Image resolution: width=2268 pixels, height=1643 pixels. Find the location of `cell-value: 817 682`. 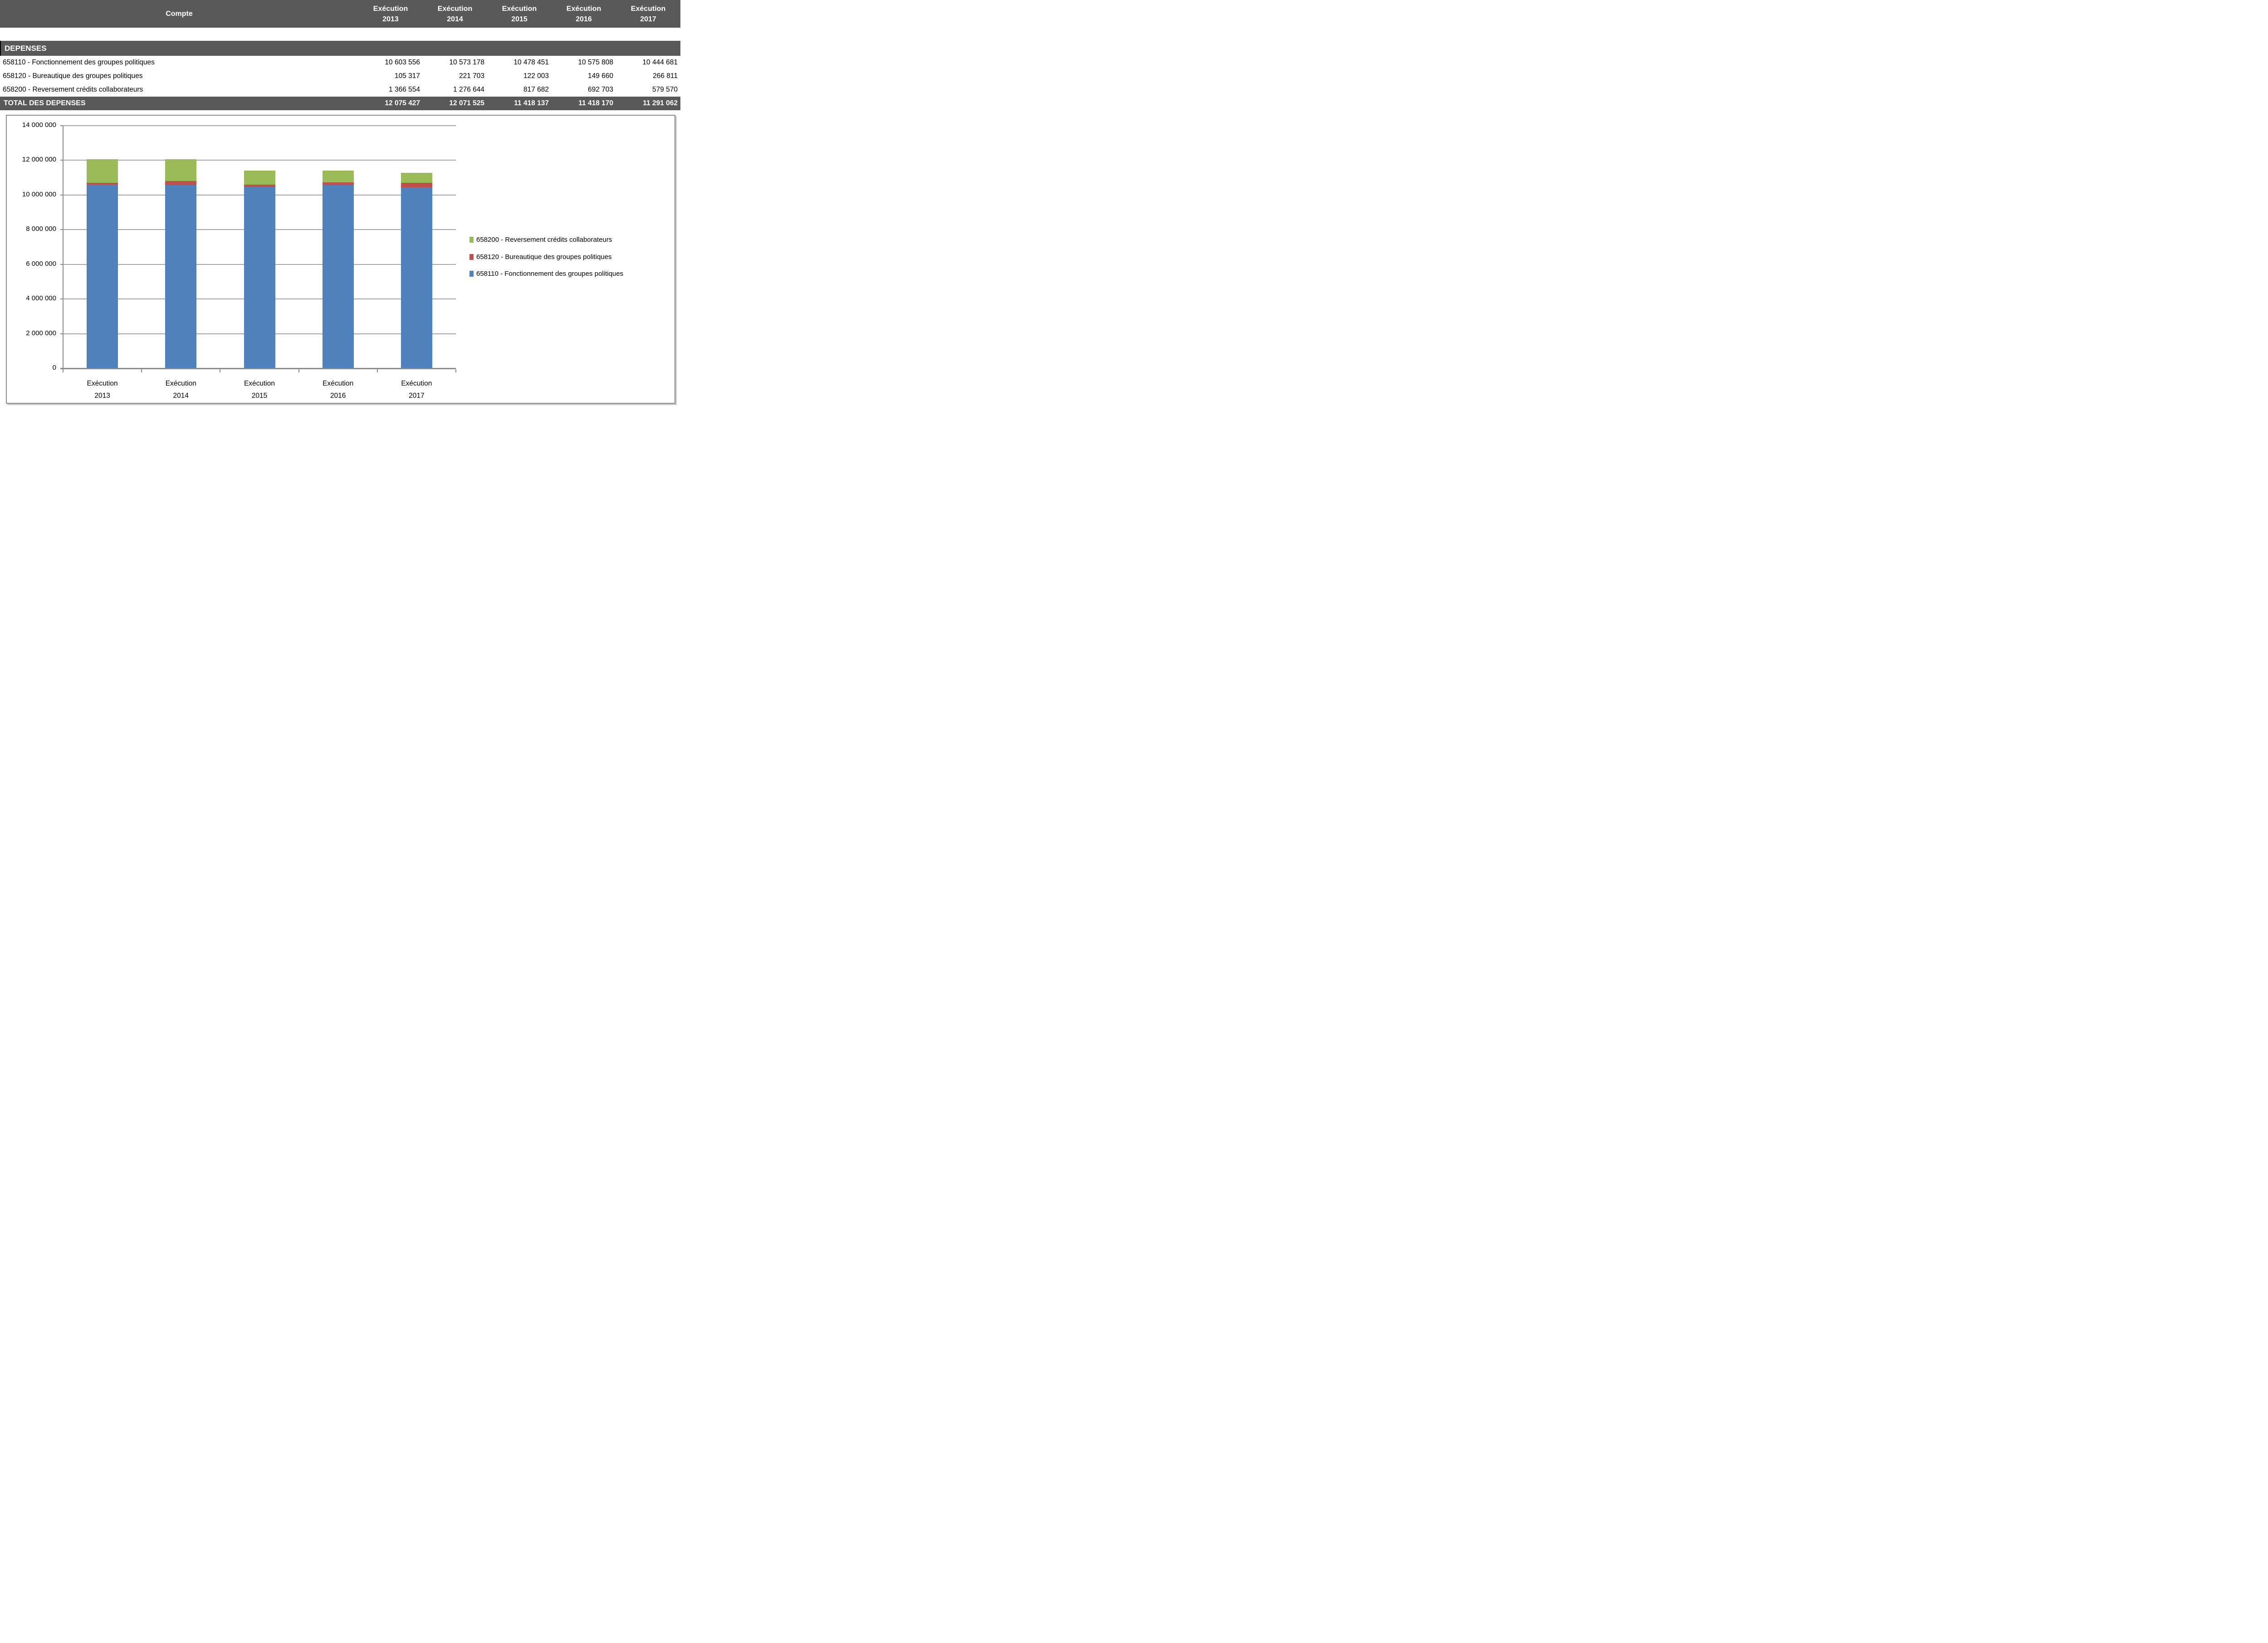

cell-value: 817 682 is located at coordinates (536, 89).